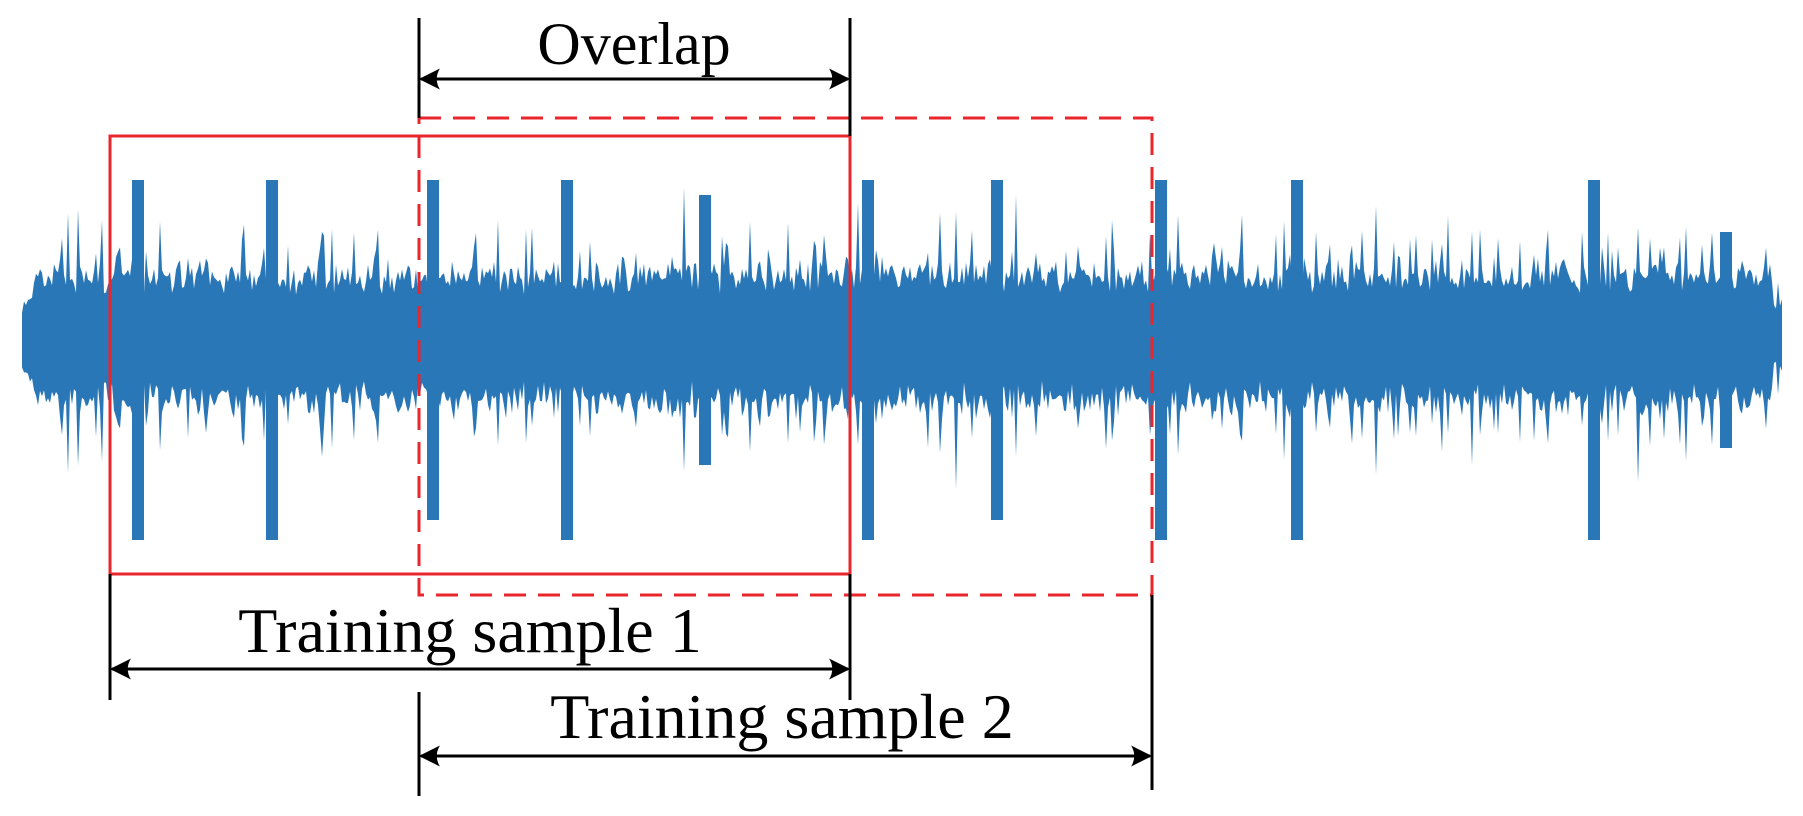 The image size is (1803, 816). I want to click on sample-2-annotation: Training sample 2, so click(785, 695).